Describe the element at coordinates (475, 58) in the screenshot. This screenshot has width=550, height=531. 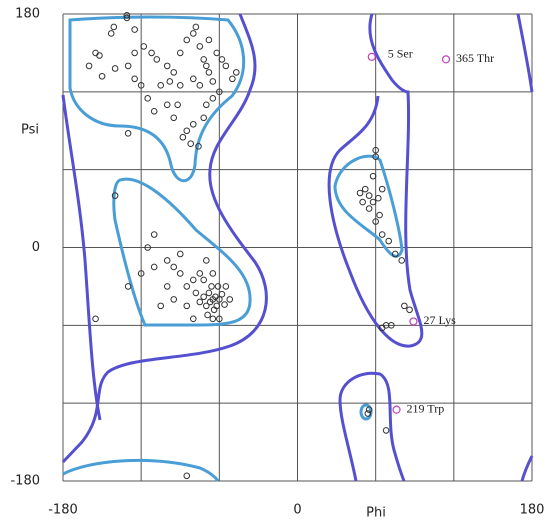
I see `annotation-label: 365 Thr` at that location.